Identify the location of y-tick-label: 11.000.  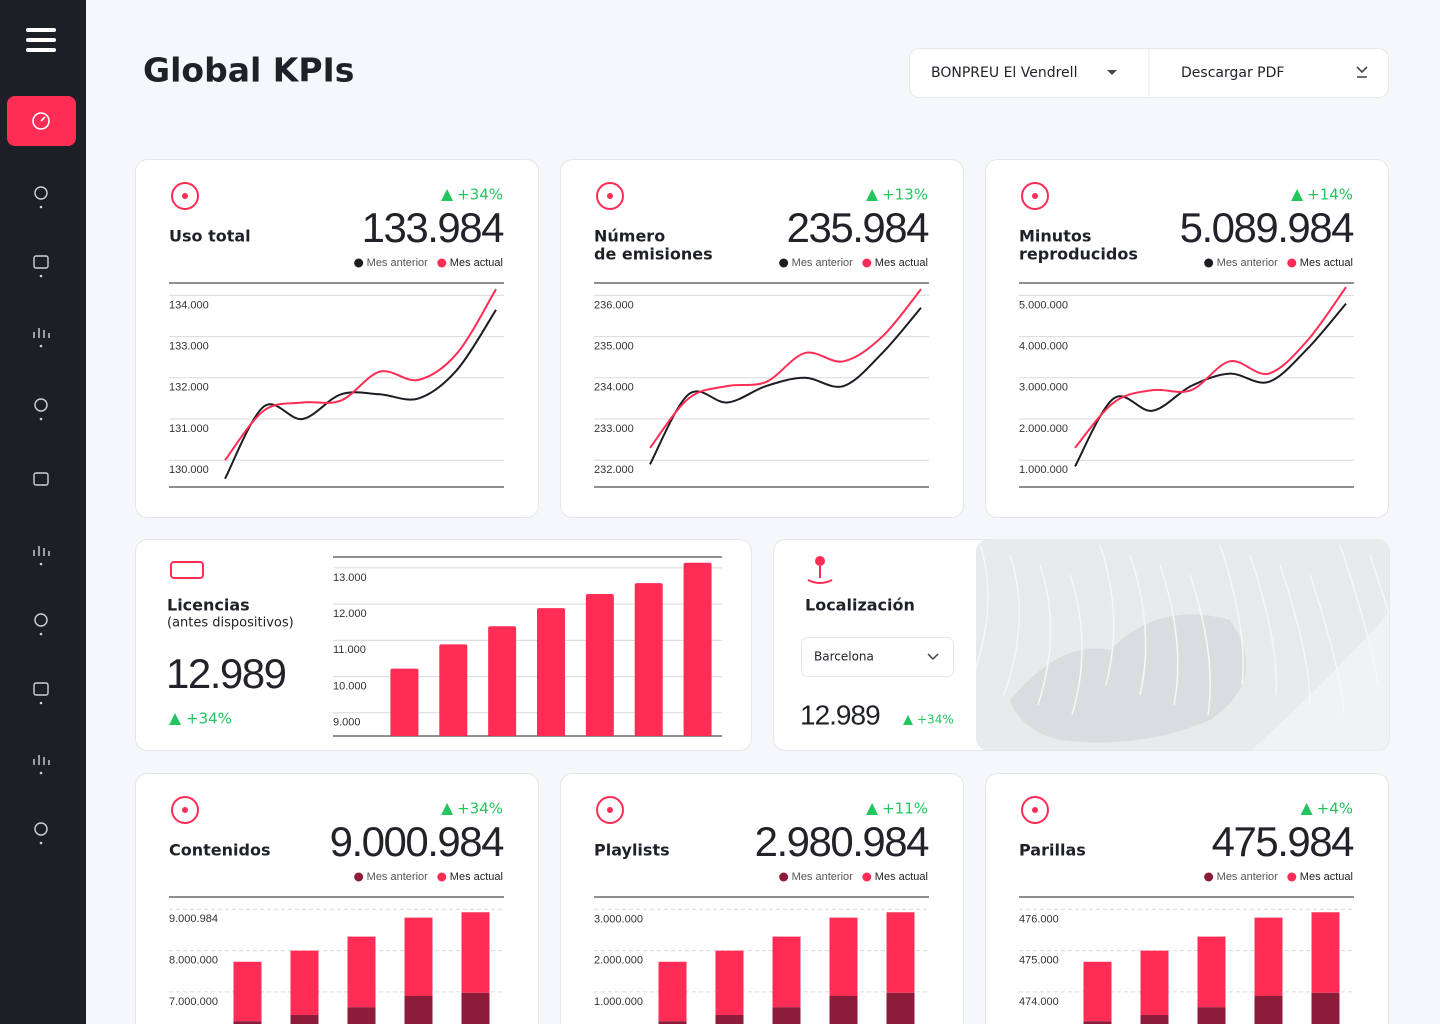
(349, 650).